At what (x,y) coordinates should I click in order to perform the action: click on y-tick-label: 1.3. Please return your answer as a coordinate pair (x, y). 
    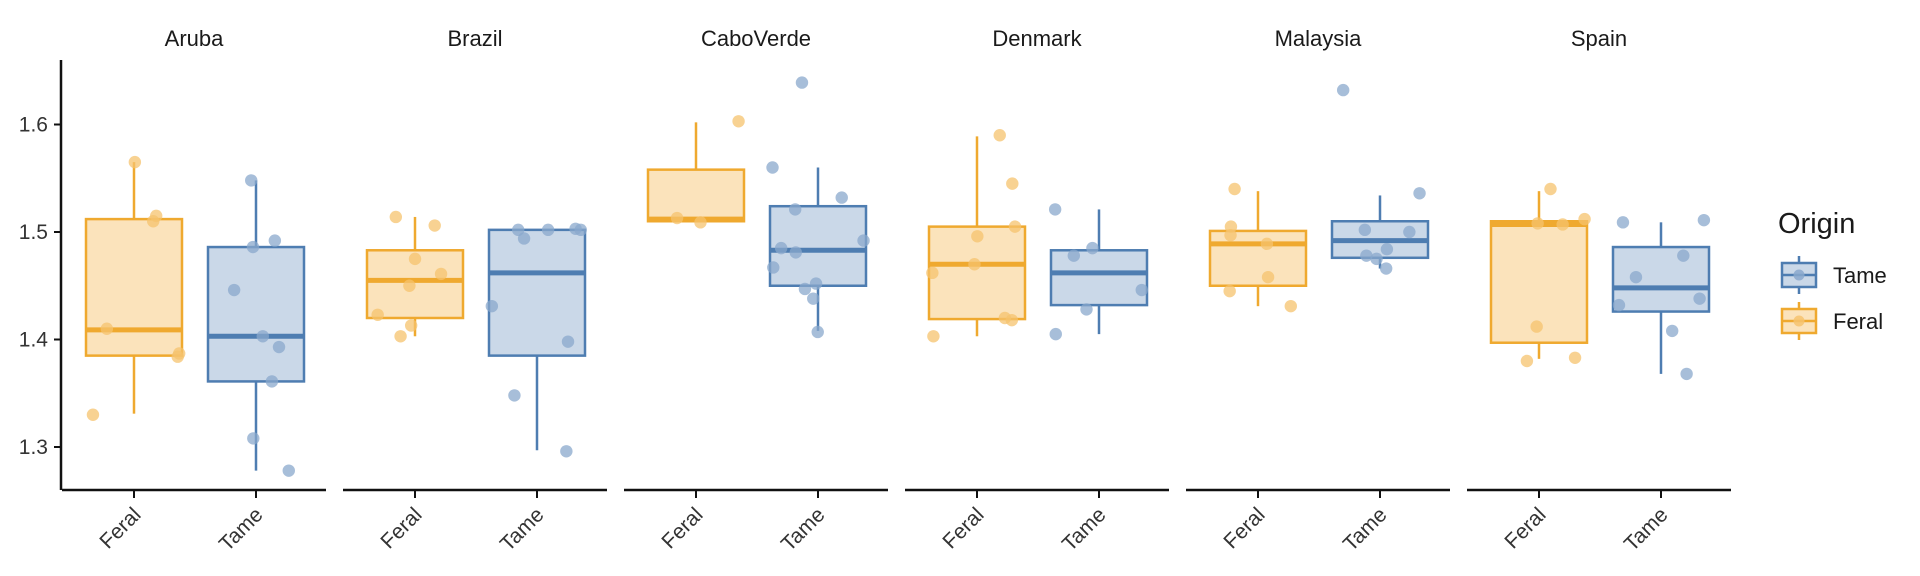
    Looking at the image, I should click on (33, 447).